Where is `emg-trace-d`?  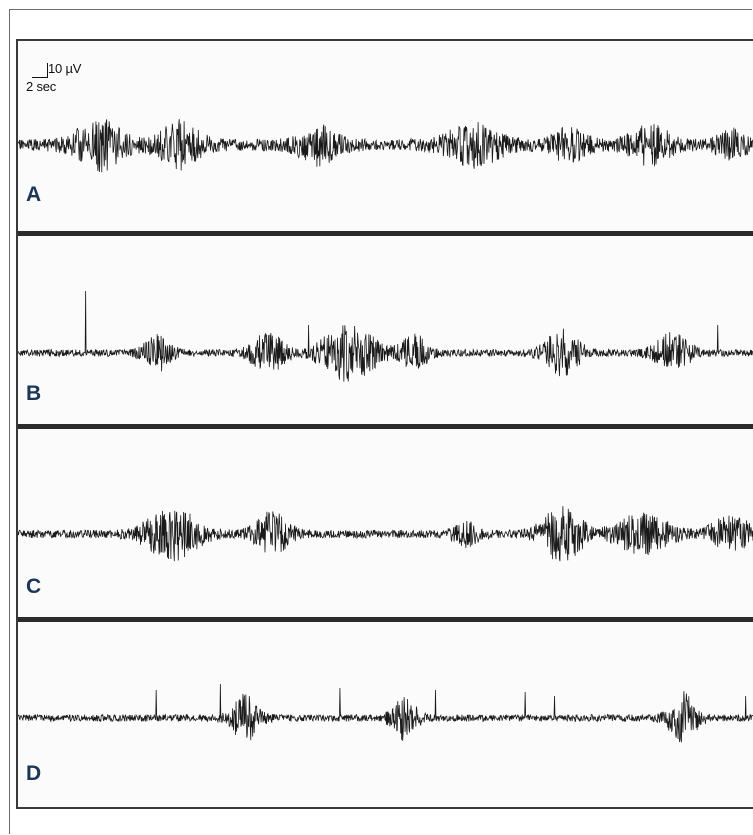
emg-trace-d is located at coordinates (385, 713).